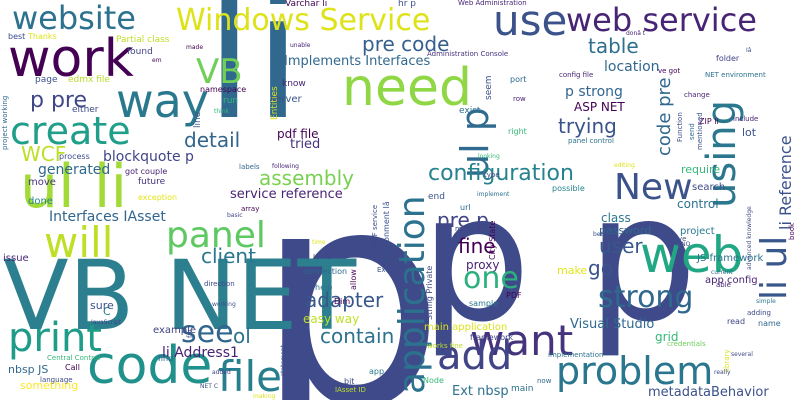  Describe the element at coordinates (517, 131) in the screenshot. I see `word: right` at that location.